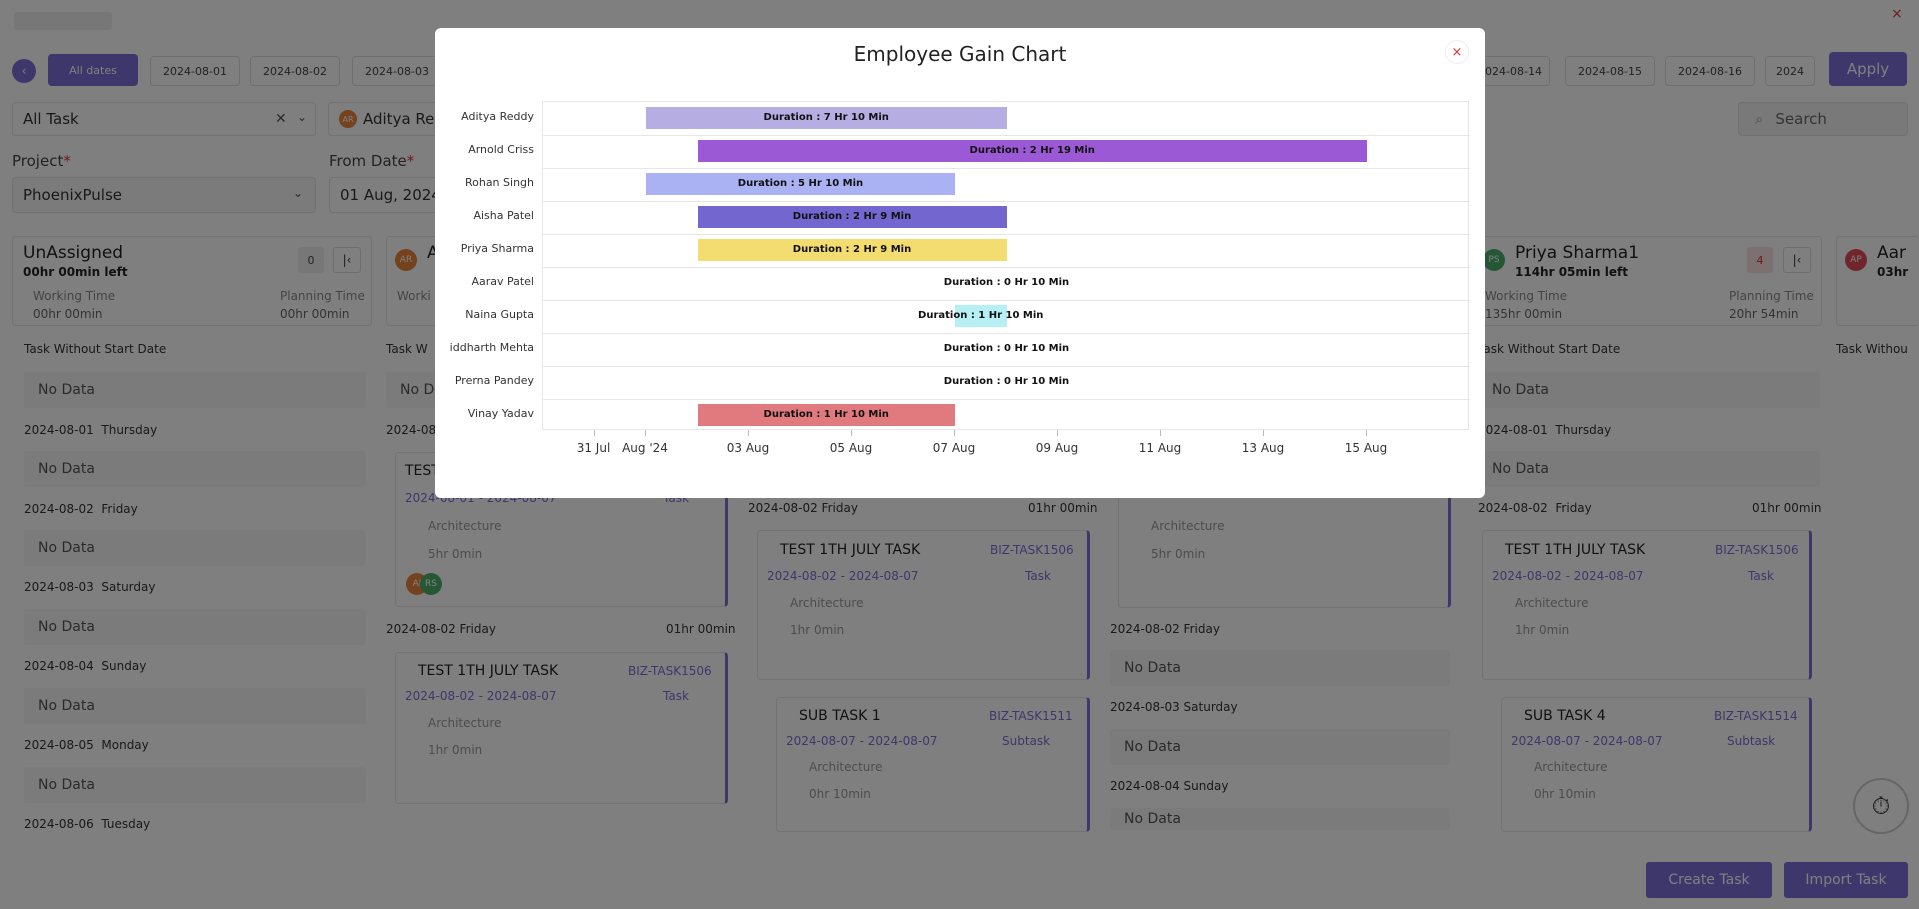 The width and height of the screenshot is (1919, 909). I want to click on x-tick-label: 09 Aug, so click(1057, 448).